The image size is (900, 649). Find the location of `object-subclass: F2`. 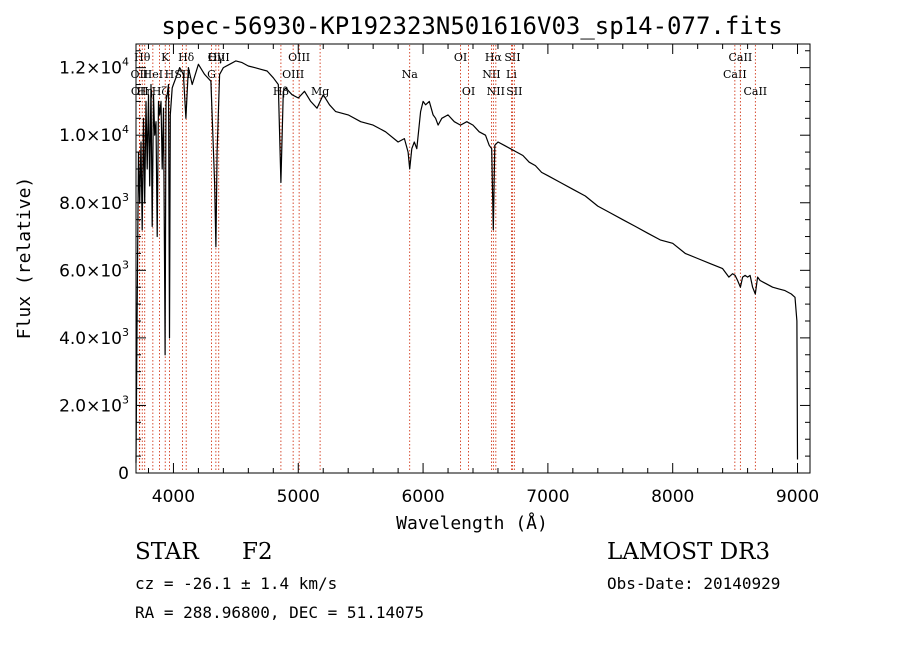

object-subclass: F2 is located at coordinates (257, 552).